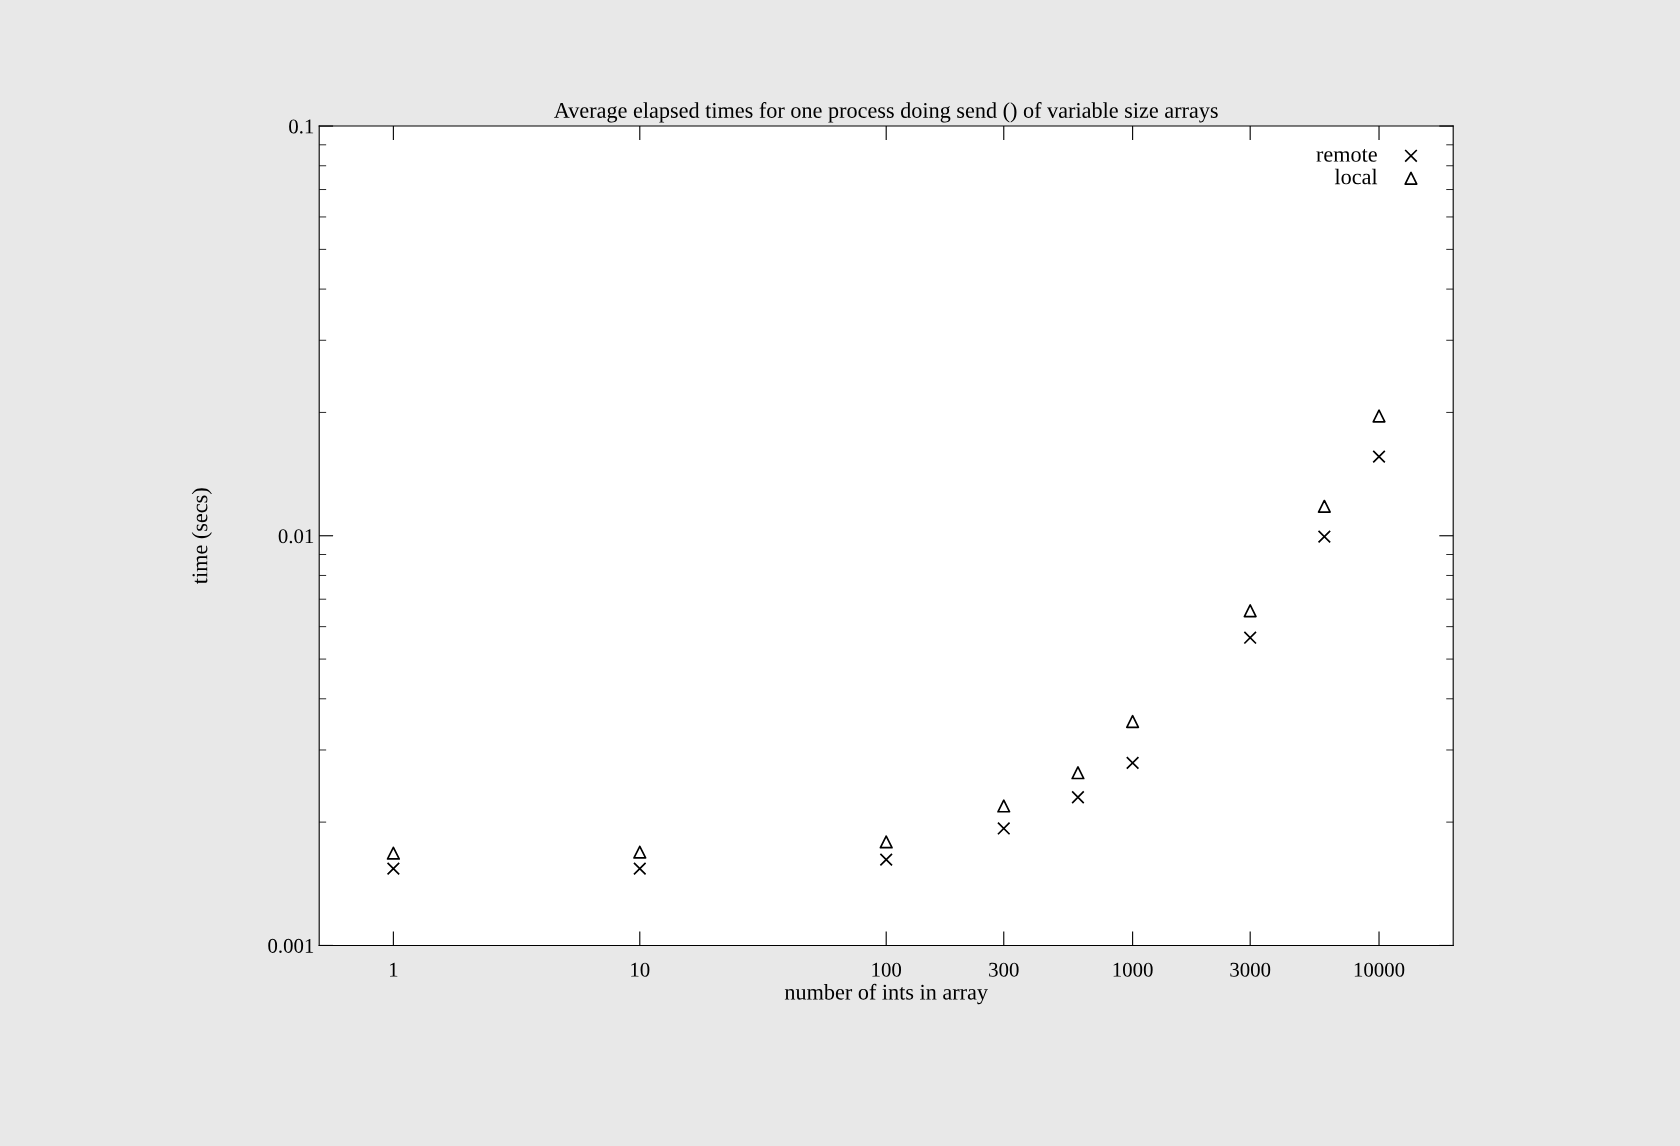  I want to click on y-axis-title: time (secs), so click(201, 536).